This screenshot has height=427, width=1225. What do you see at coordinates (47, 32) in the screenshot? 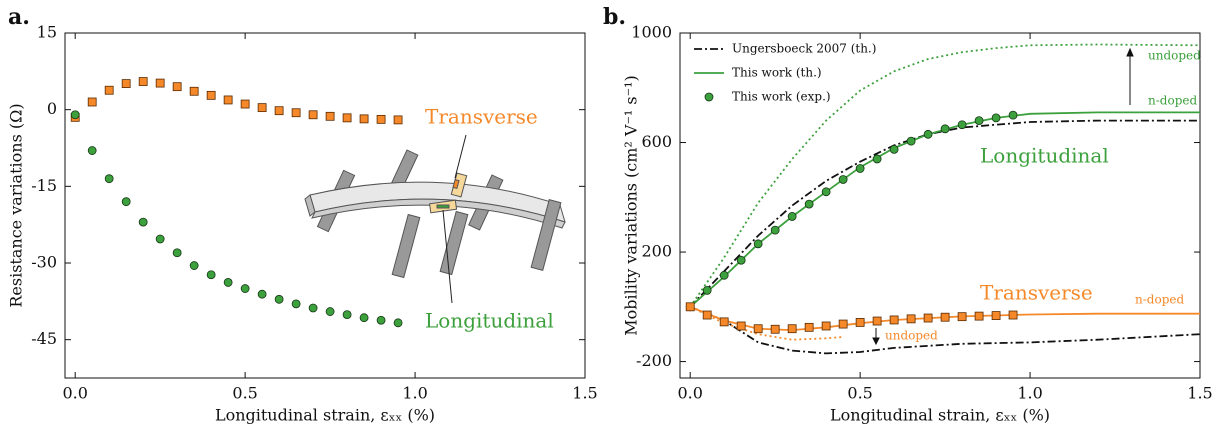
I see `y-tick-label: 15` at bounding box center [47, 32].